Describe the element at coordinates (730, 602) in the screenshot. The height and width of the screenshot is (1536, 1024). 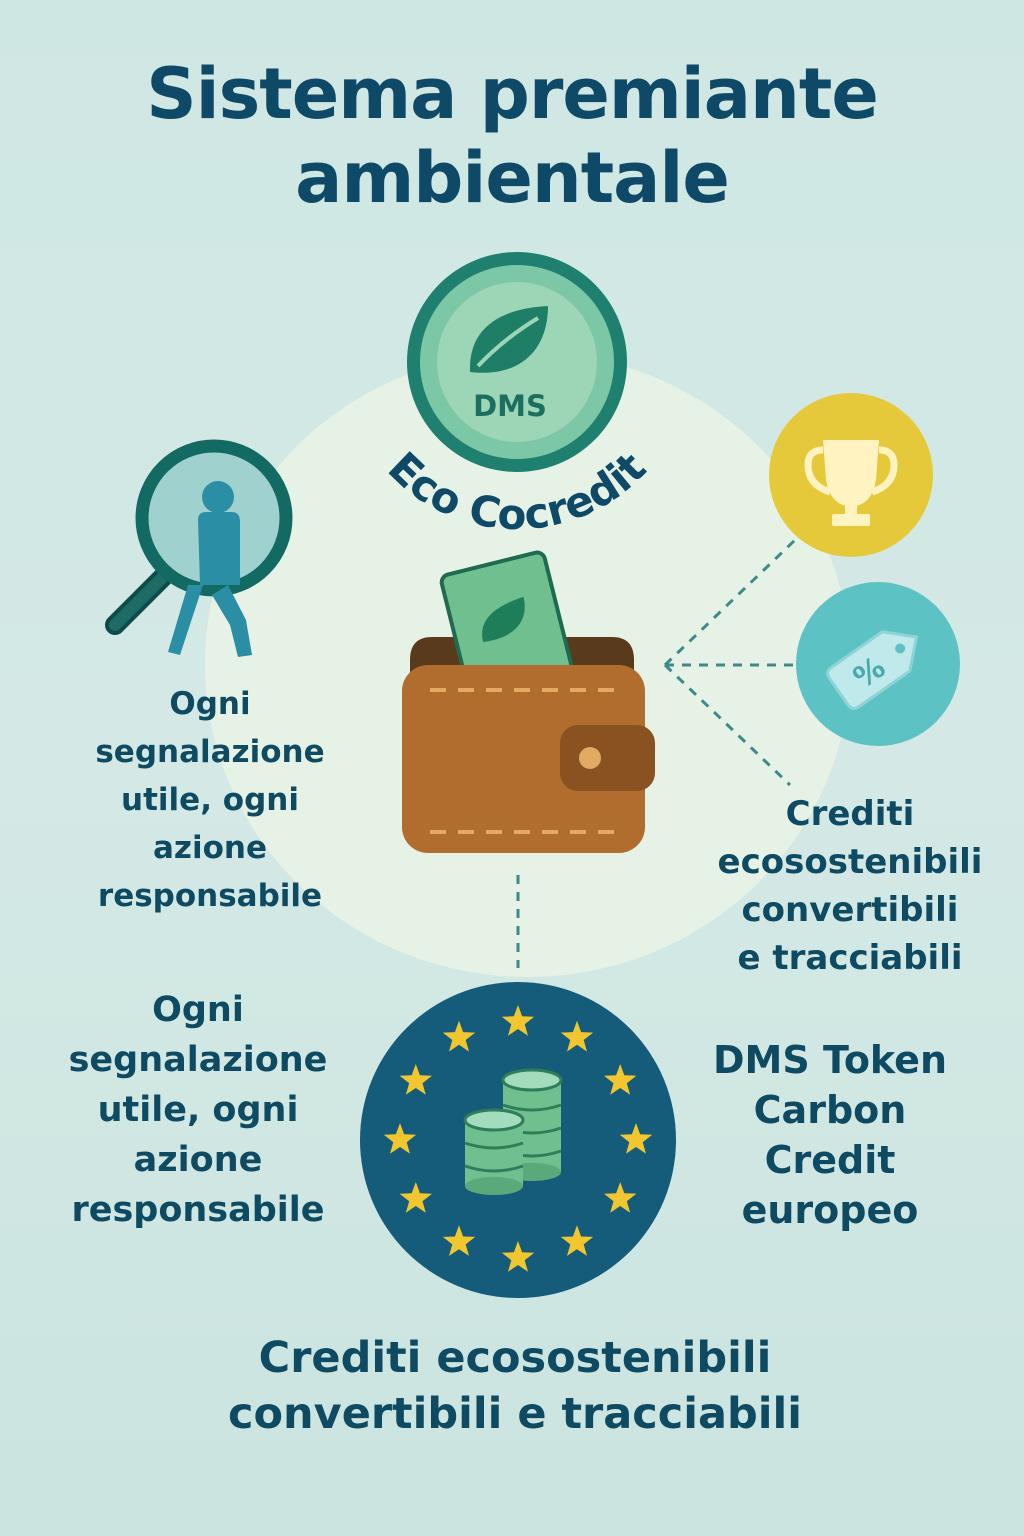
I see `connector-trophy` at that location.